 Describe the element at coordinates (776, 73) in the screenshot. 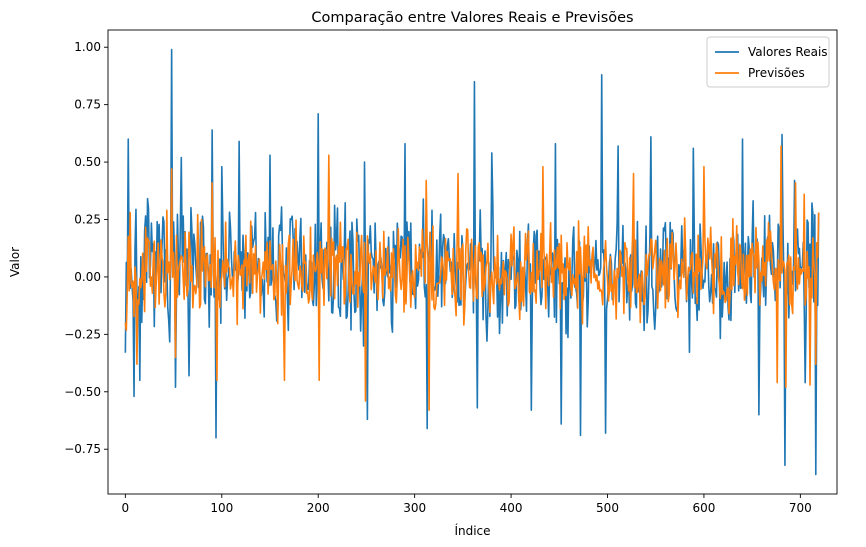

I see `legend-entry: Previsões` at that location.